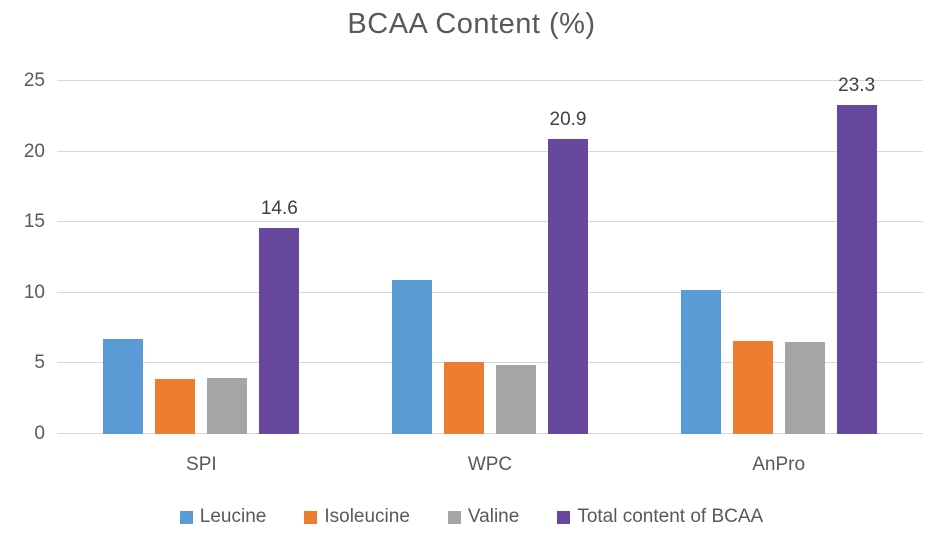  Describe the element at coordinates (175, 406) in the screenshot. I see `bar-isoleucine-spi` at that location.